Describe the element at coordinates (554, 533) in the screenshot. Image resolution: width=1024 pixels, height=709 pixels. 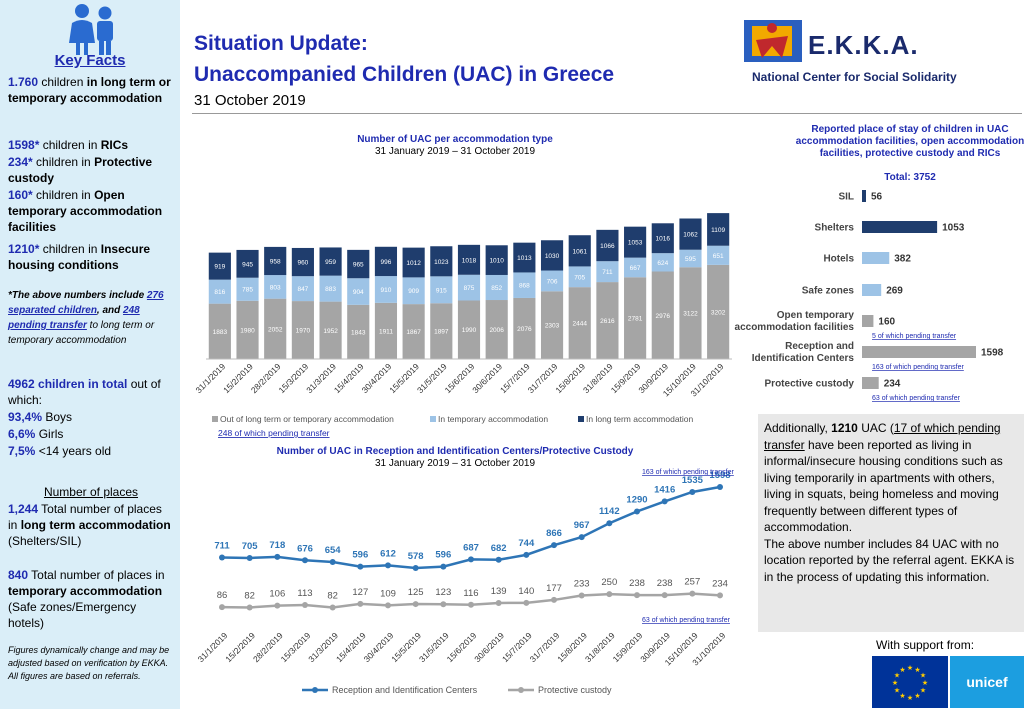
I see `data-label: 866` at that location.